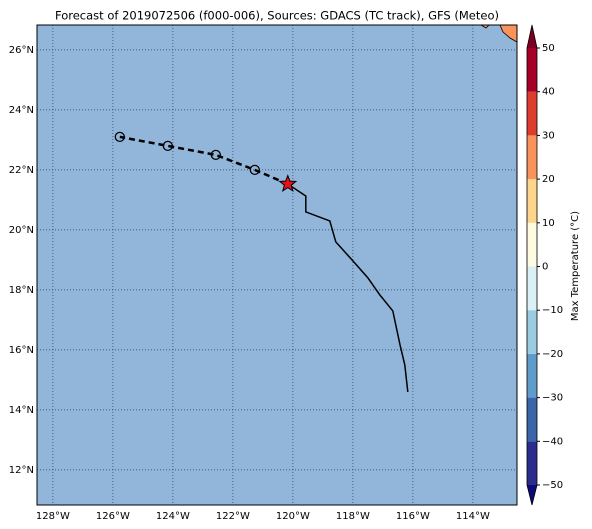  I want to click on x-tick-label: 116°W, so click(413, 516).